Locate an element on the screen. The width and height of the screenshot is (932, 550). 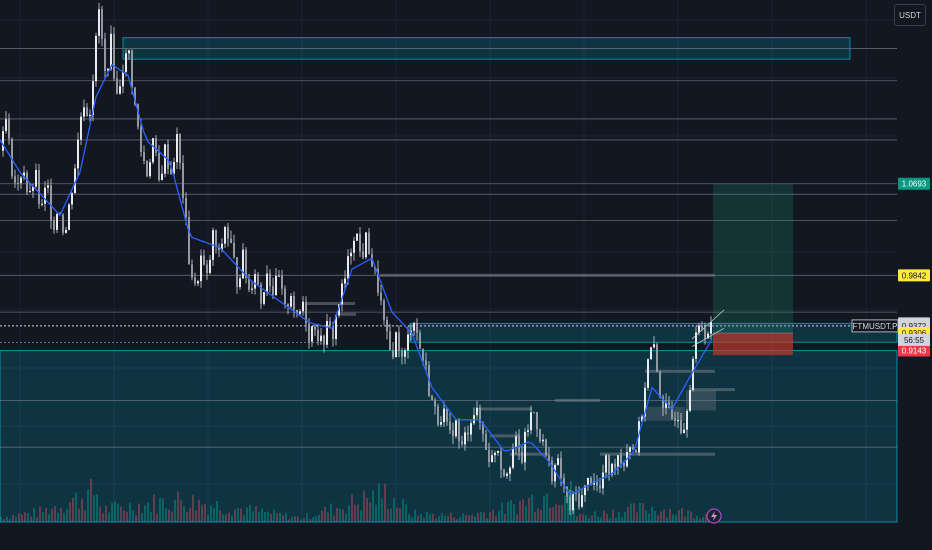
currency-button: USDT is located at coordinates (910, 15).